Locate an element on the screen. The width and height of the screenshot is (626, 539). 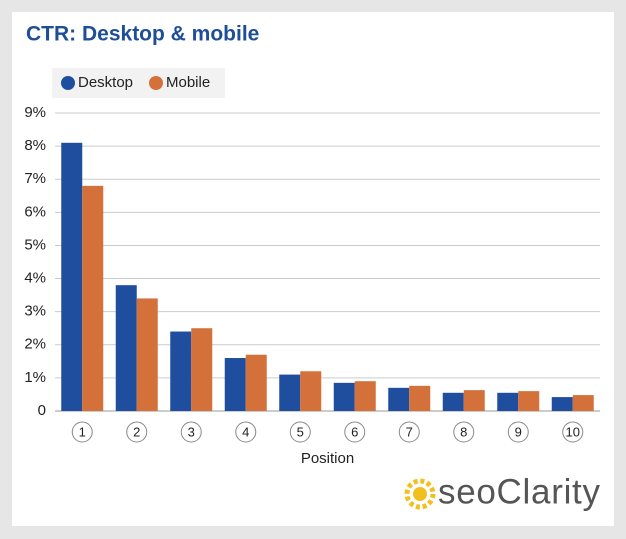
legend-label: Desktop is located at coordinates (105, 82).